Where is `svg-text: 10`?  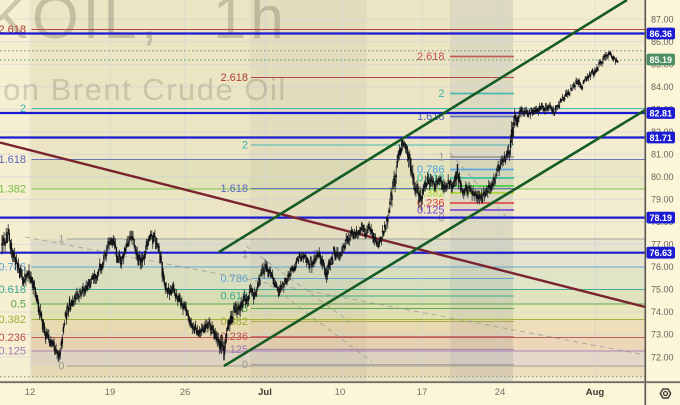
svg-text: 10 is located at coordinates (340, 392).